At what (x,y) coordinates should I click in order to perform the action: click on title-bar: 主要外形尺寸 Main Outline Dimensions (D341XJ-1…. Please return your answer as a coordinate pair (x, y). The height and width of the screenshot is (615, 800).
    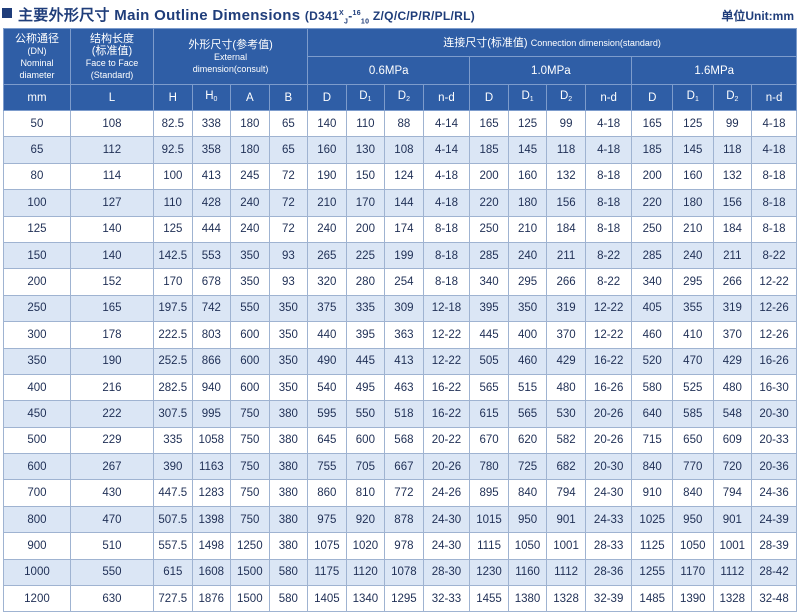
    Looking at the image, I should click on (400, 15).